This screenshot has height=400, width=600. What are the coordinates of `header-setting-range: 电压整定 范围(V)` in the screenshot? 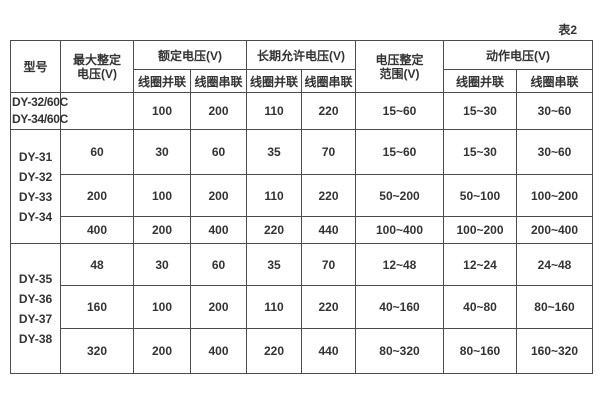 It's located at (399, 66).